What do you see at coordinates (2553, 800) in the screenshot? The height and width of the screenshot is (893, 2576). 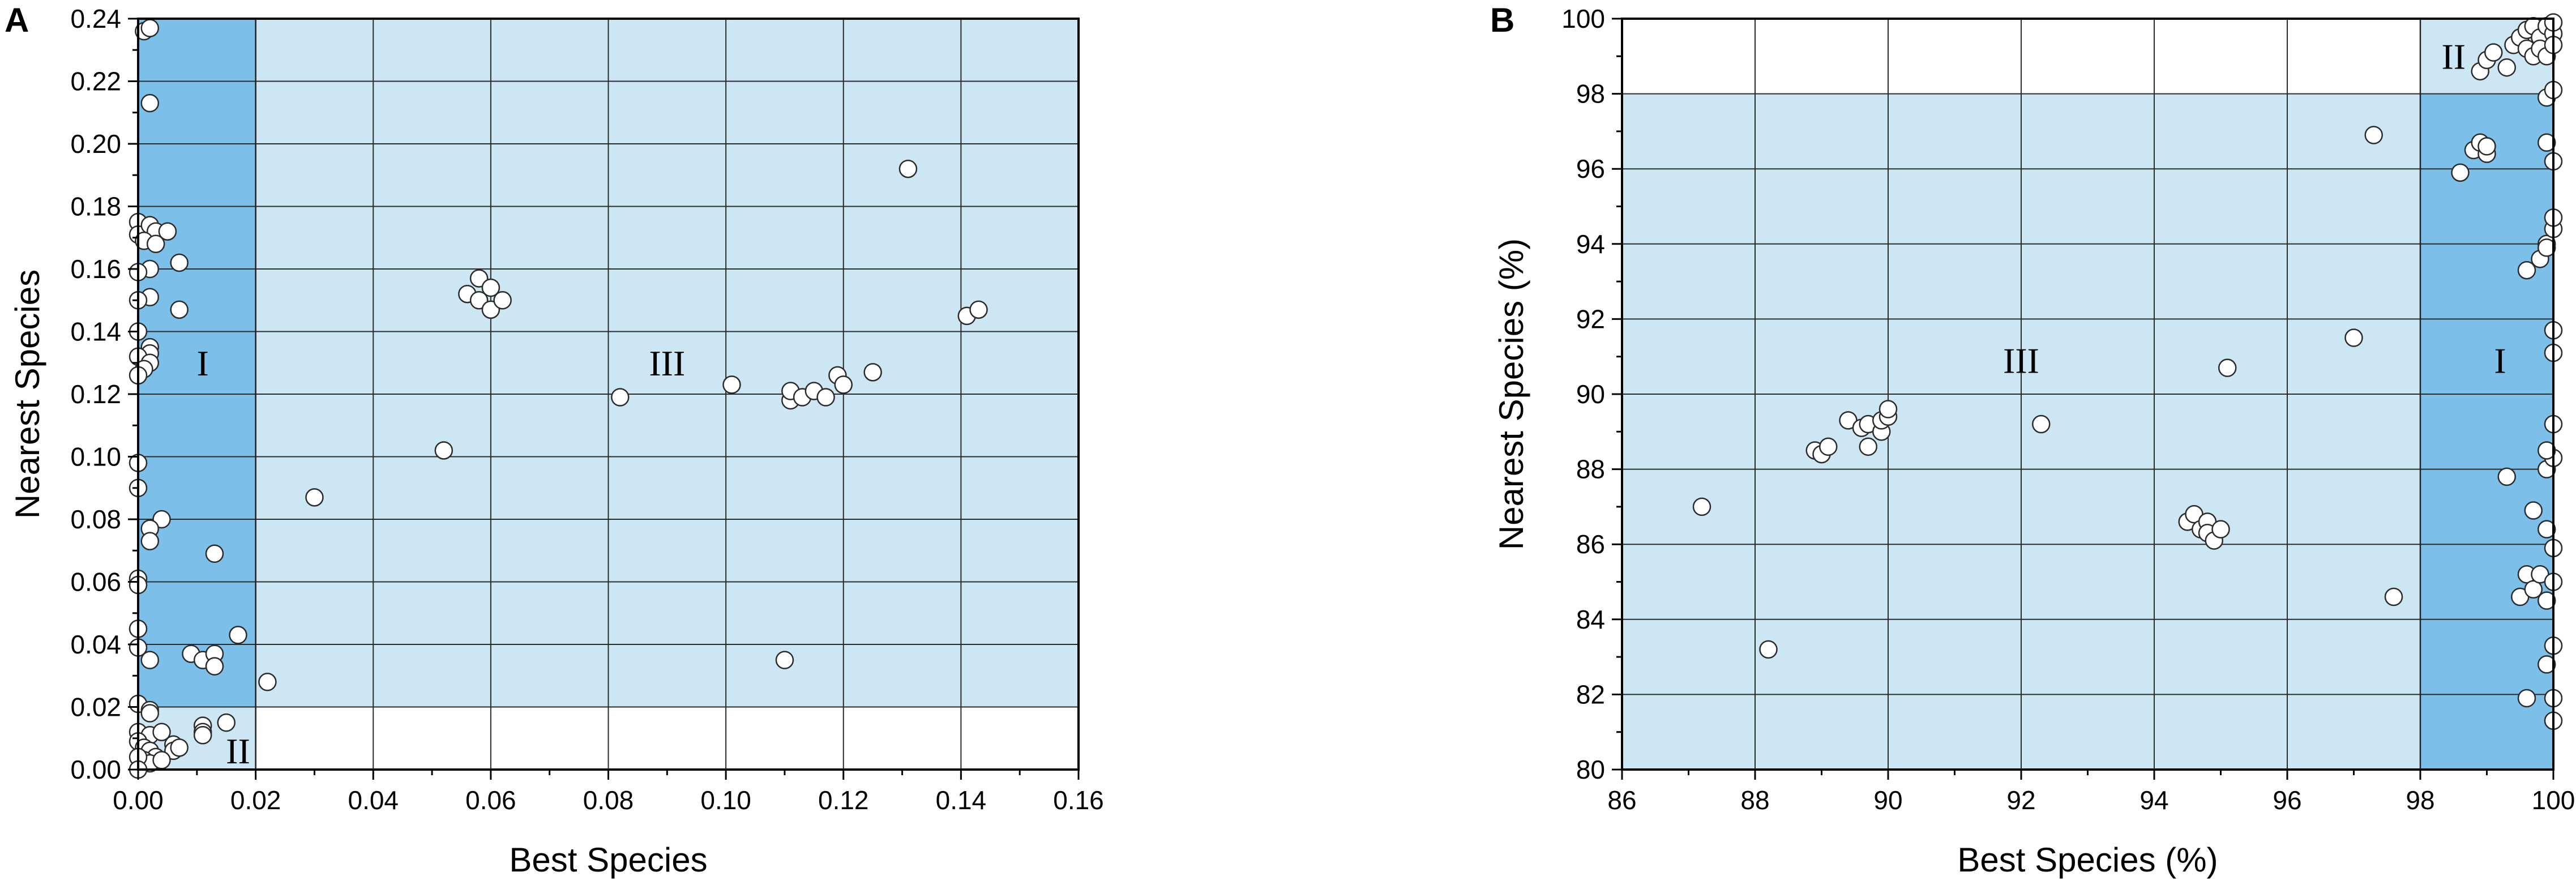 I see `x-tick-label: 100` at bounding box center [2553, 800].